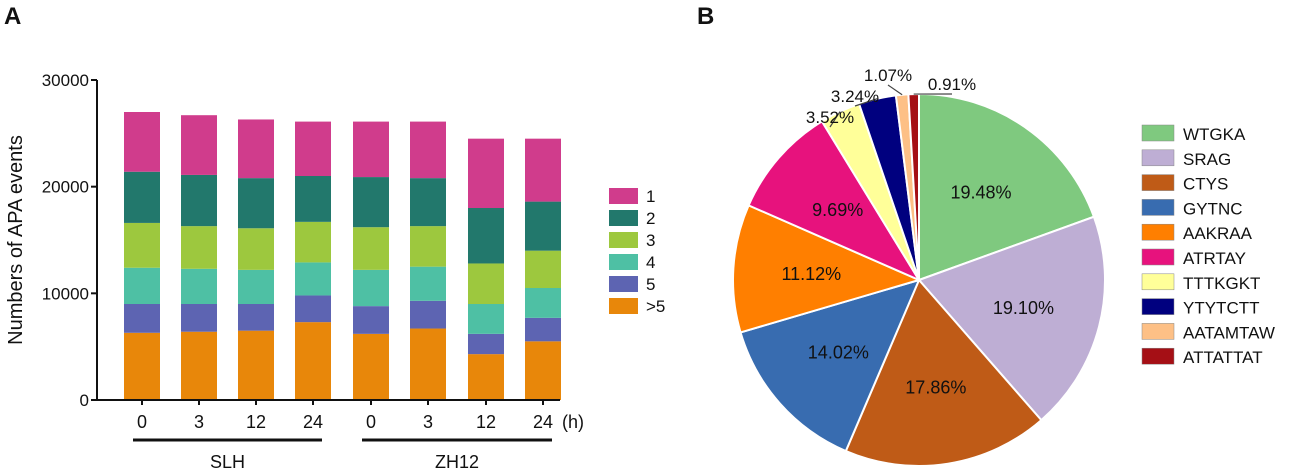 The width and height of the screenshot is (1299, 471). I want to click on pie-label-2: 17.86%, so click(935, 388).